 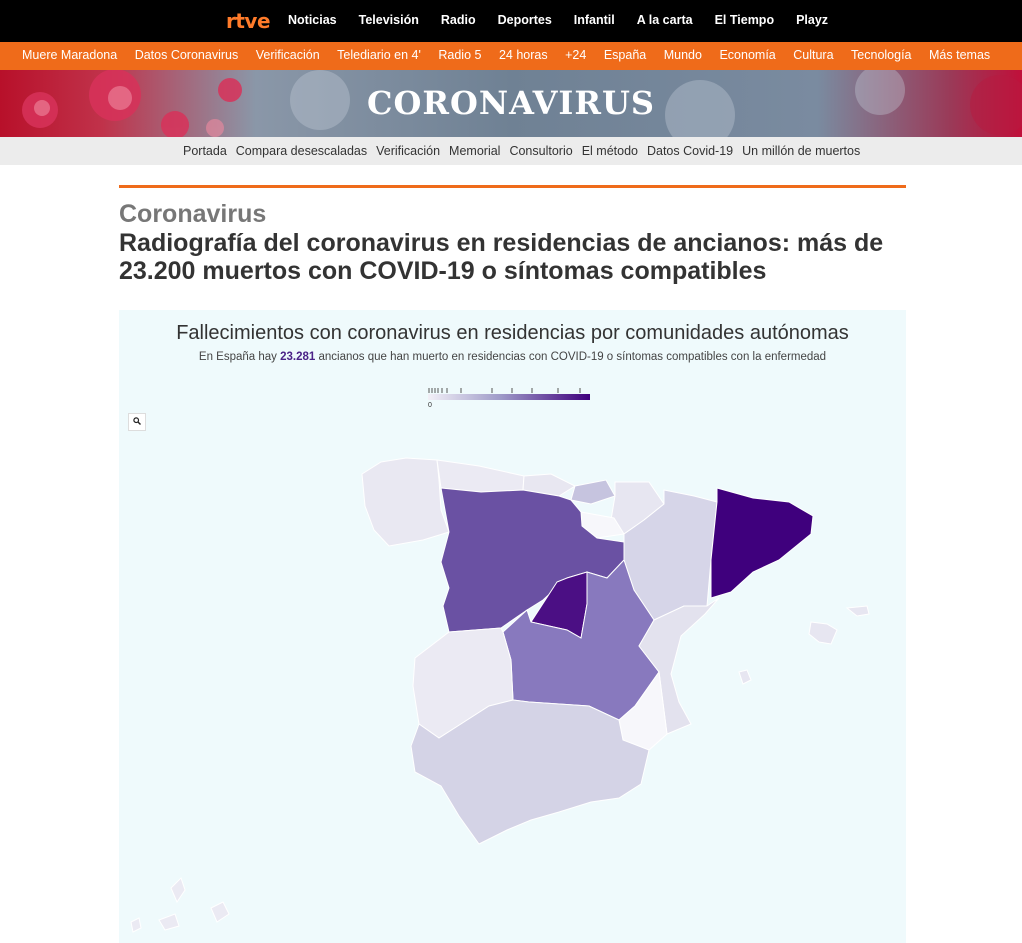 I want to click on banner-title: CORONAVIRUS, so click(x=511, y=103).